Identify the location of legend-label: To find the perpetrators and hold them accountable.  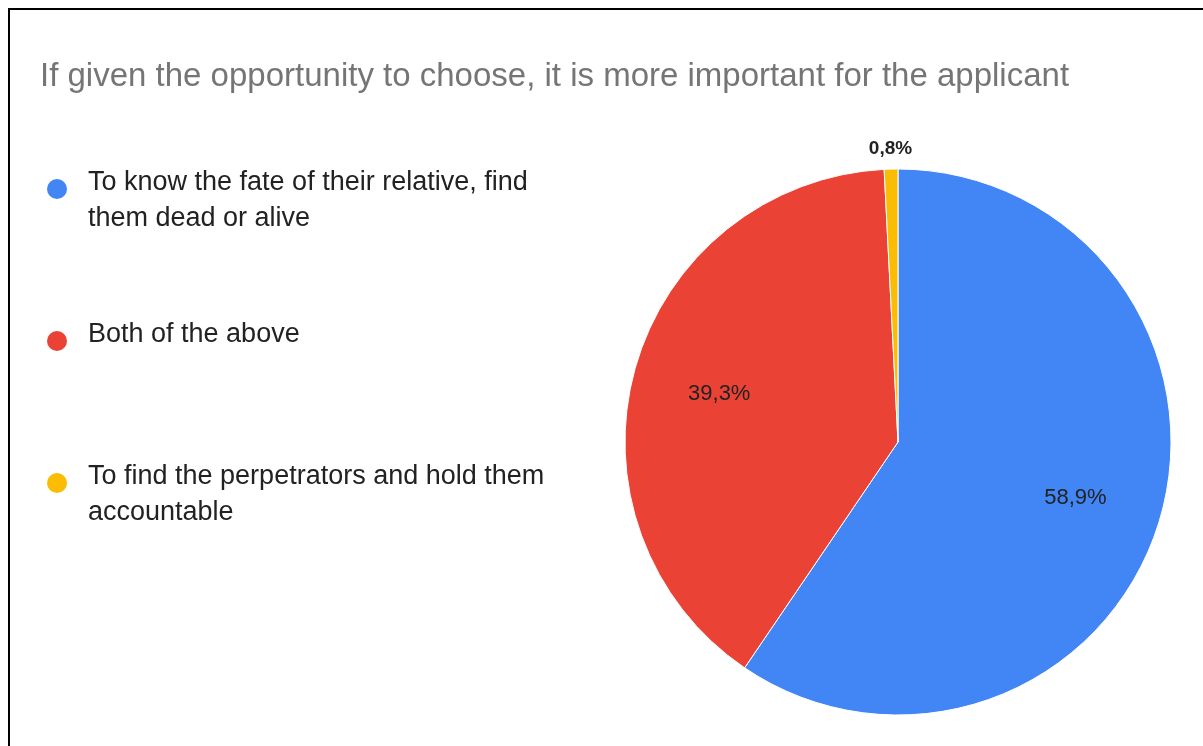
(316, 493).